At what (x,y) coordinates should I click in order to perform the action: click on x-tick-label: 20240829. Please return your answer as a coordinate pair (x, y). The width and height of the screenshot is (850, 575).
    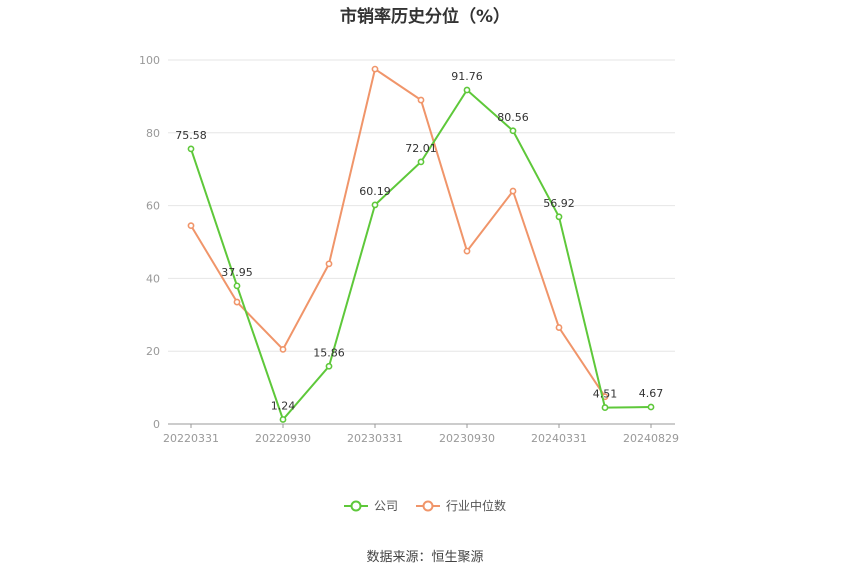
    Looking at the image, I should click on (651, 438).